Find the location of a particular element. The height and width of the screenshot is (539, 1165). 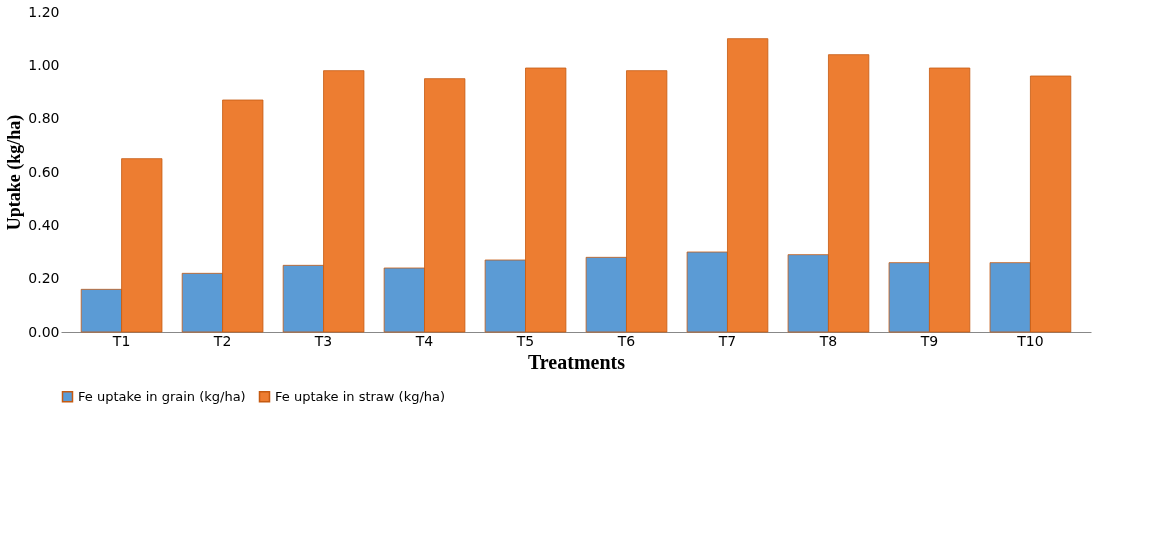

y-tick-label: 0.40 is located at coordinates (44, 224).